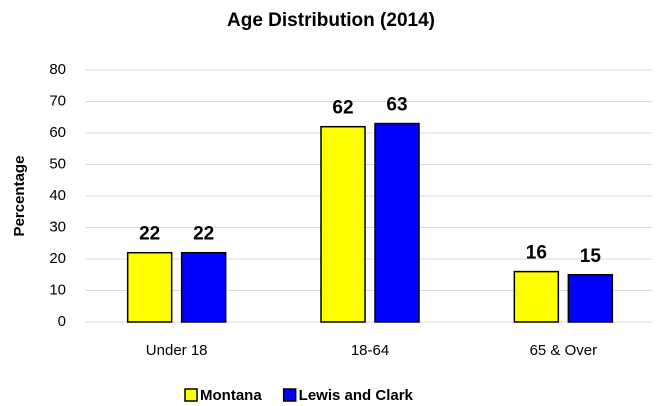 This screenshot has height=406, width=662. I want to click on legend-label: Lewis and Clark, so click(356, 395).